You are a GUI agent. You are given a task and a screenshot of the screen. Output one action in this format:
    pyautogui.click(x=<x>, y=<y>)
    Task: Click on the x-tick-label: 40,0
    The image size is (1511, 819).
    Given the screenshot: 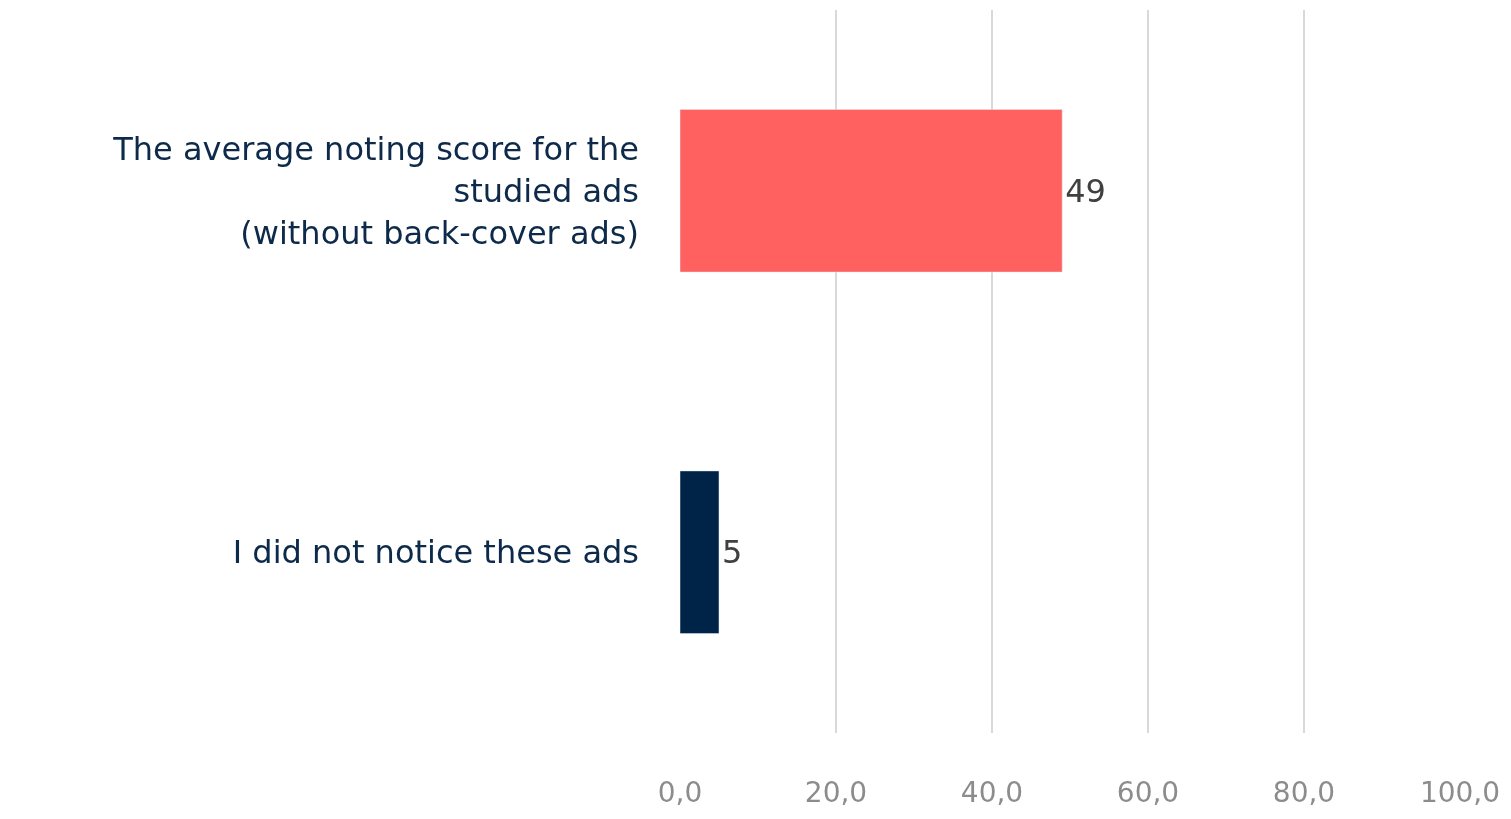 What is the action you would take?
    pyautogui.click(x=992, y=792)
    